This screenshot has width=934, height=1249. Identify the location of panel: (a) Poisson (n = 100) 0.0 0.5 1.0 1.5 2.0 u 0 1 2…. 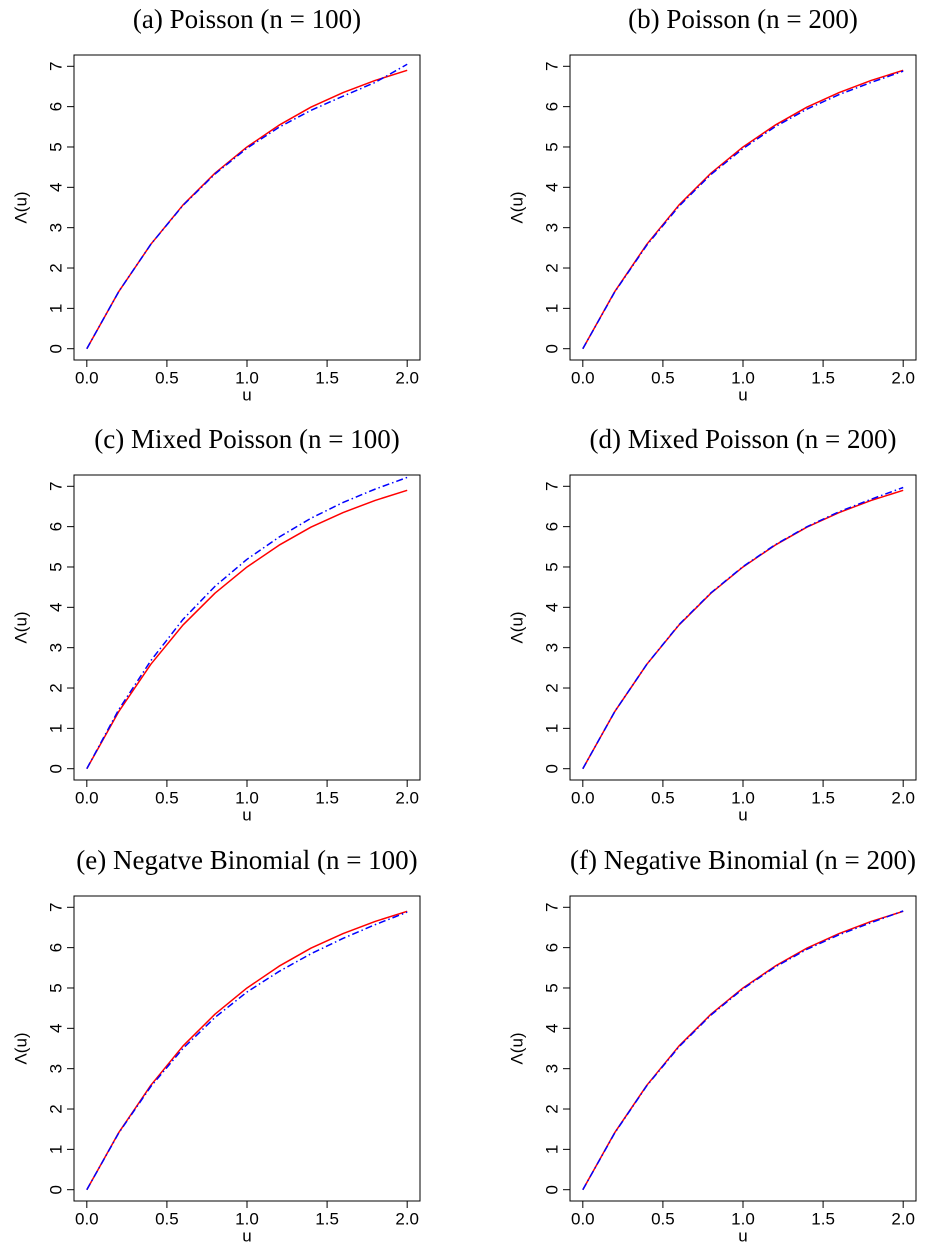
(216, 204).